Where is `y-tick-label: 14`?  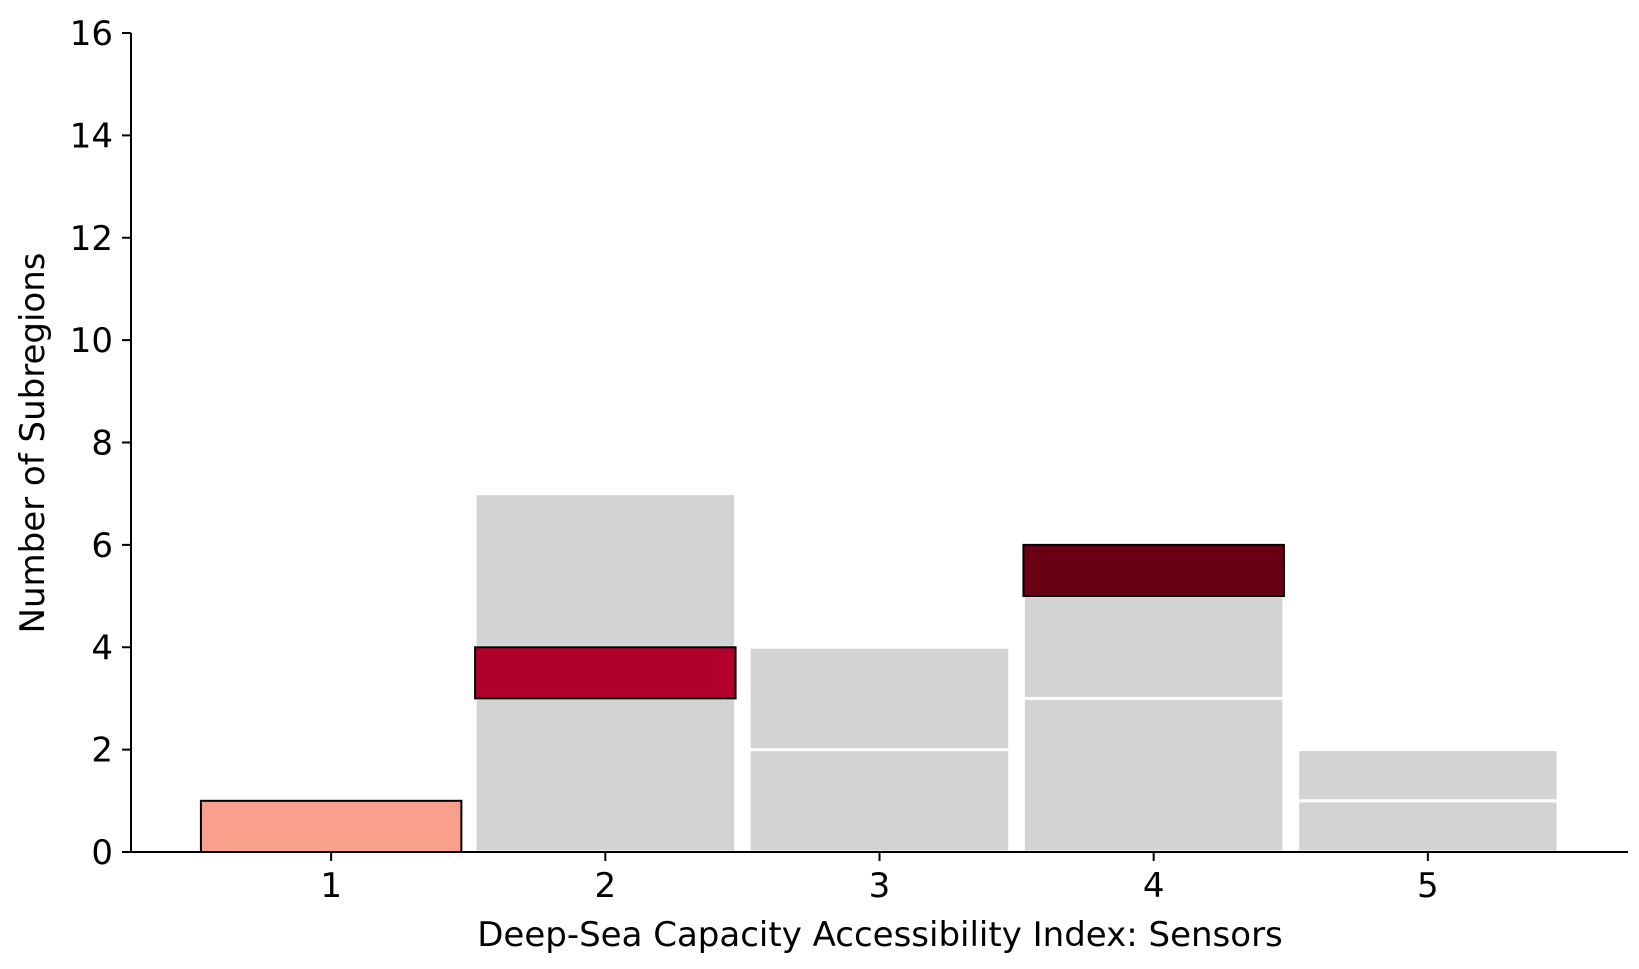 y-tick-label: 14 is located at coordinates (91, 136).